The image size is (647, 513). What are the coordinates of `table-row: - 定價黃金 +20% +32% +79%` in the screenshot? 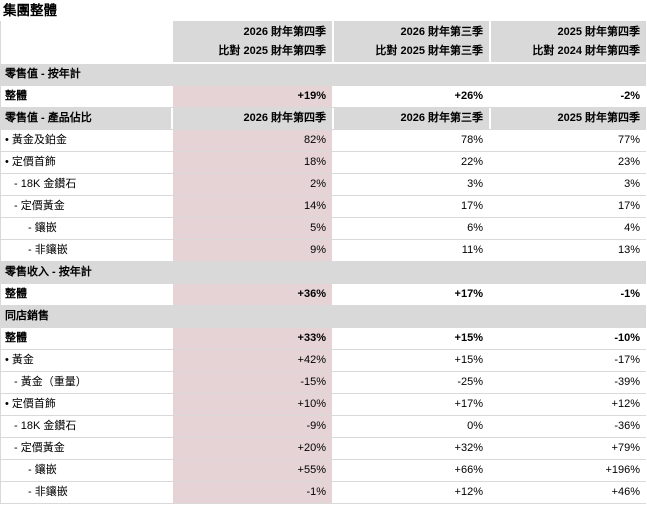 It's located at (323, 449).